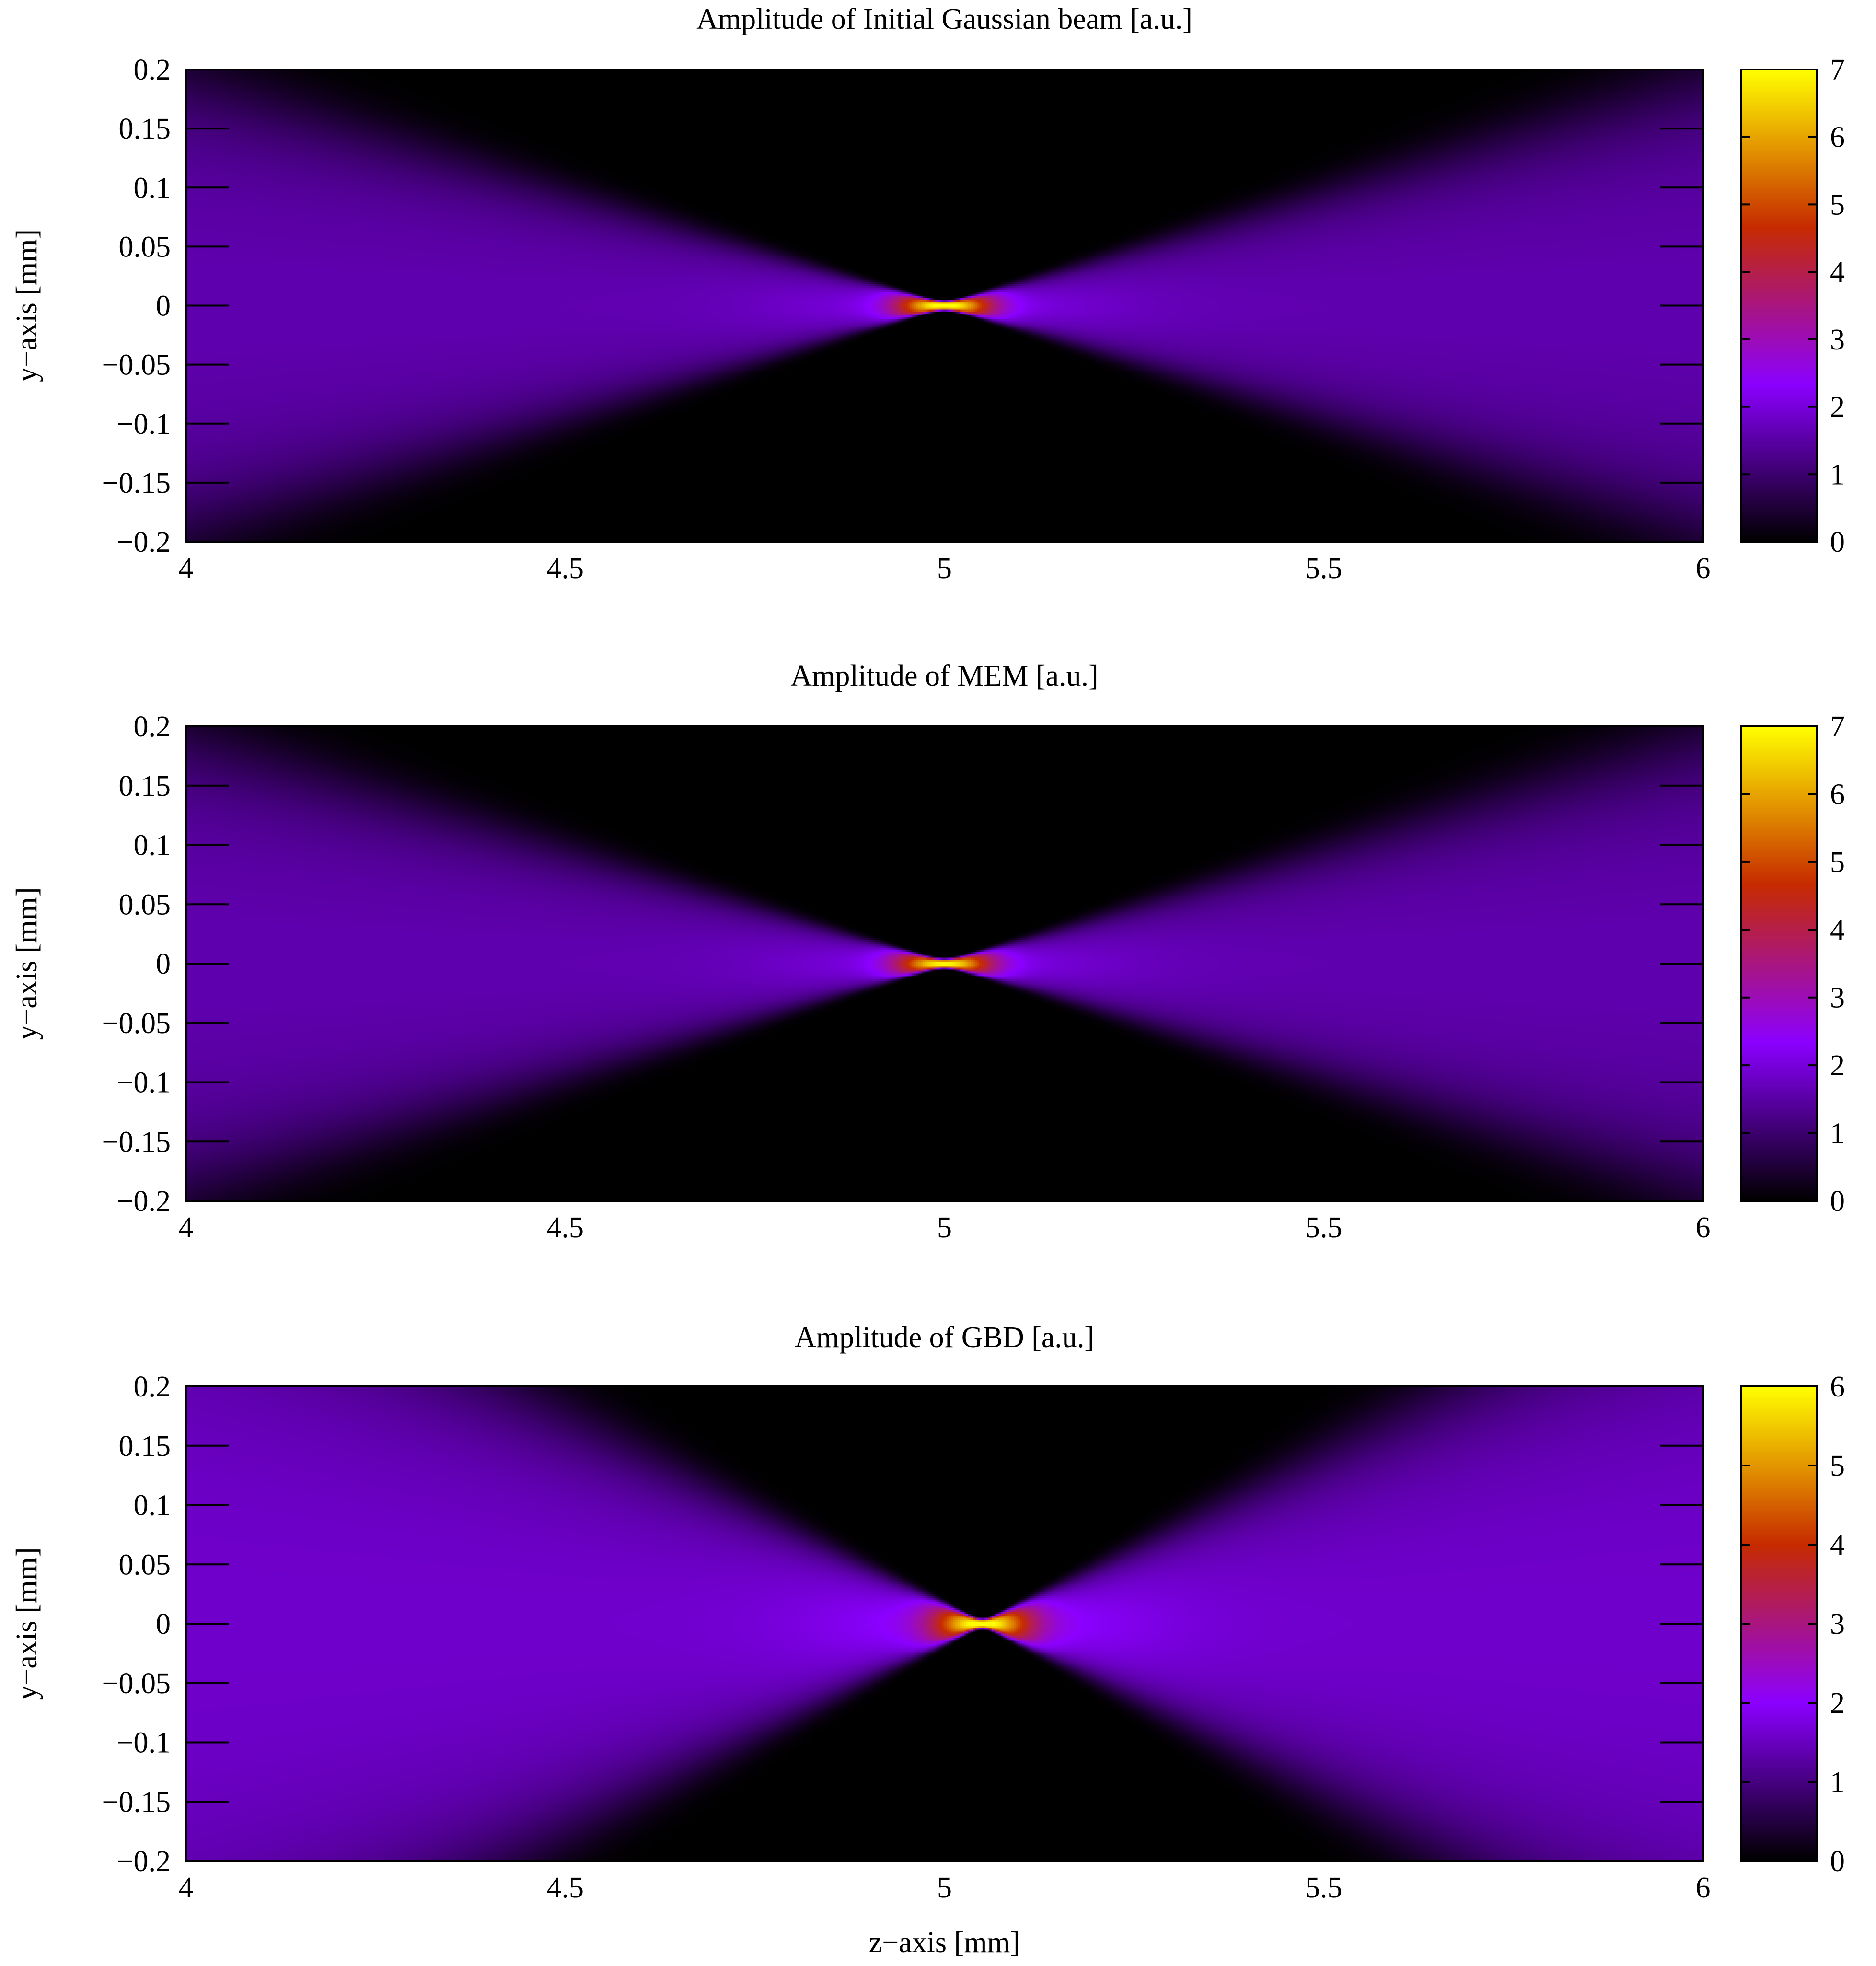 This screenshot has height=1966, width=1876. What do you see at coordinates (944, 676) in the screenshot?
I see `panel-title: Amplitude of MEM [a.u.]` at bounding box center [944, 676].